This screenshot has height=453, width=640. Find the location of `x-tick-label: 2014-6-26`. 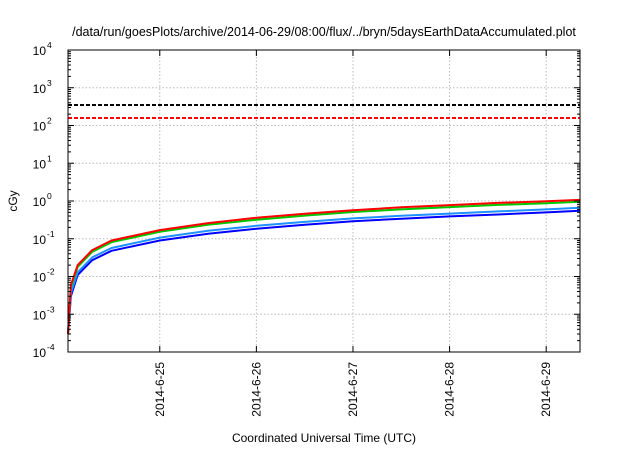

x-tick-label: 2014-6-26 is located at coordinates (256, 389).